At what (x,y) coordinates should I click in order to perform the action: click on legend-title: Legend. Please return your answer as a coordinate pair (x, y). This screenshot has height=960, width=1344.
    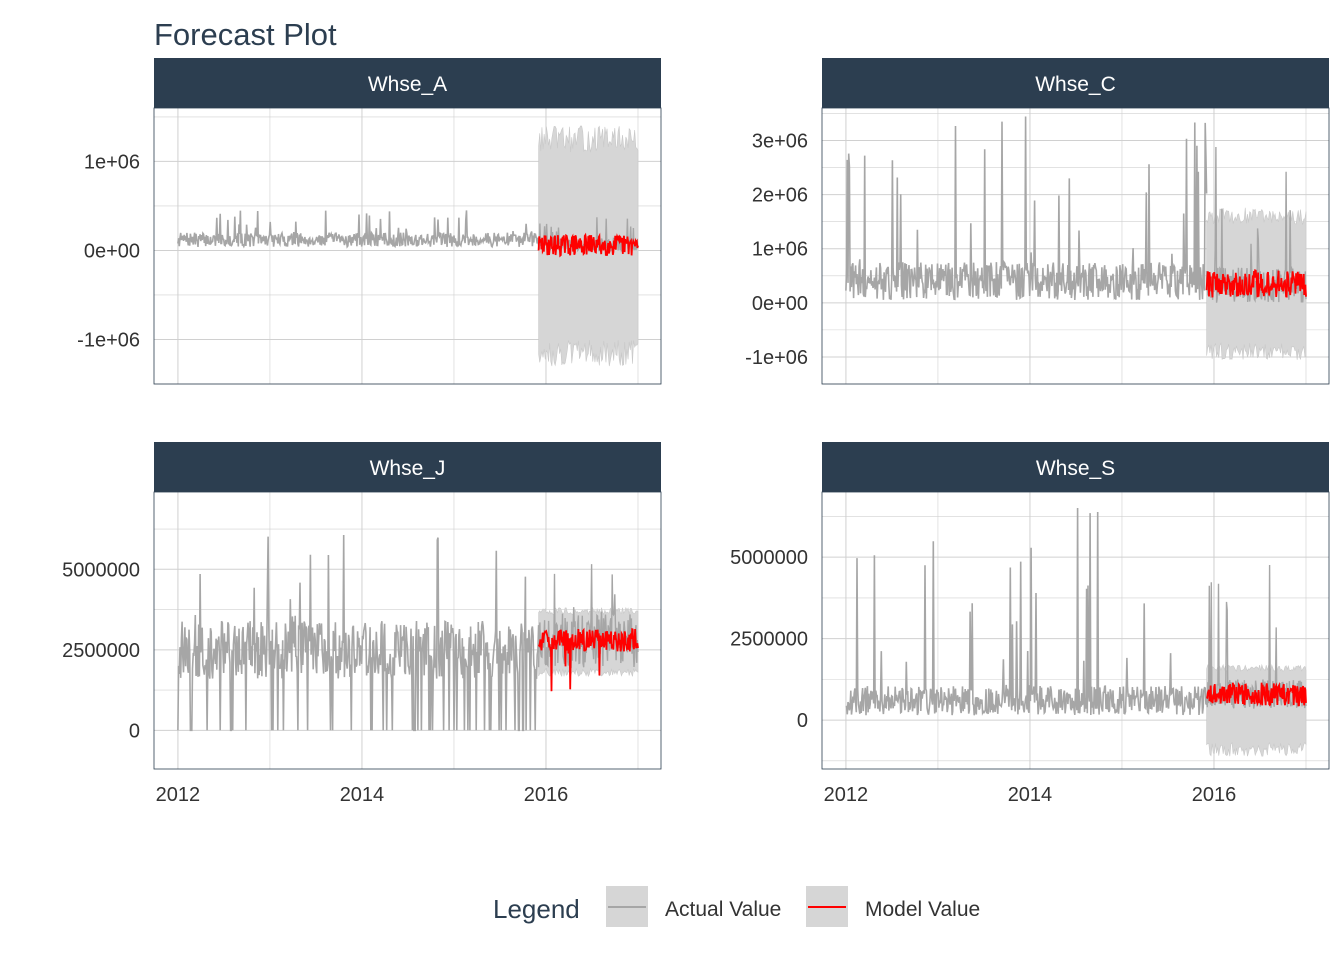
    Looking at the image, I should click on (536, 909).